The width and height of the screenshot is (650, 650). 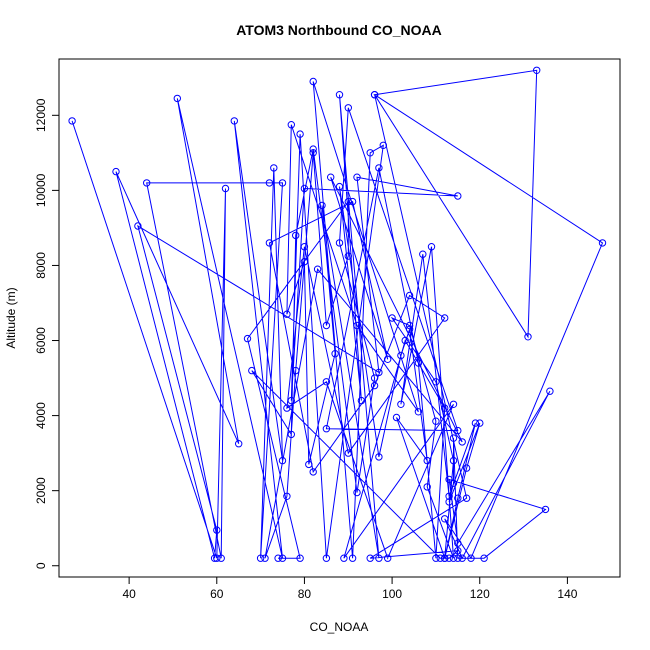 I want to click on x-tick-label: 60, so click(x=217, y=594).